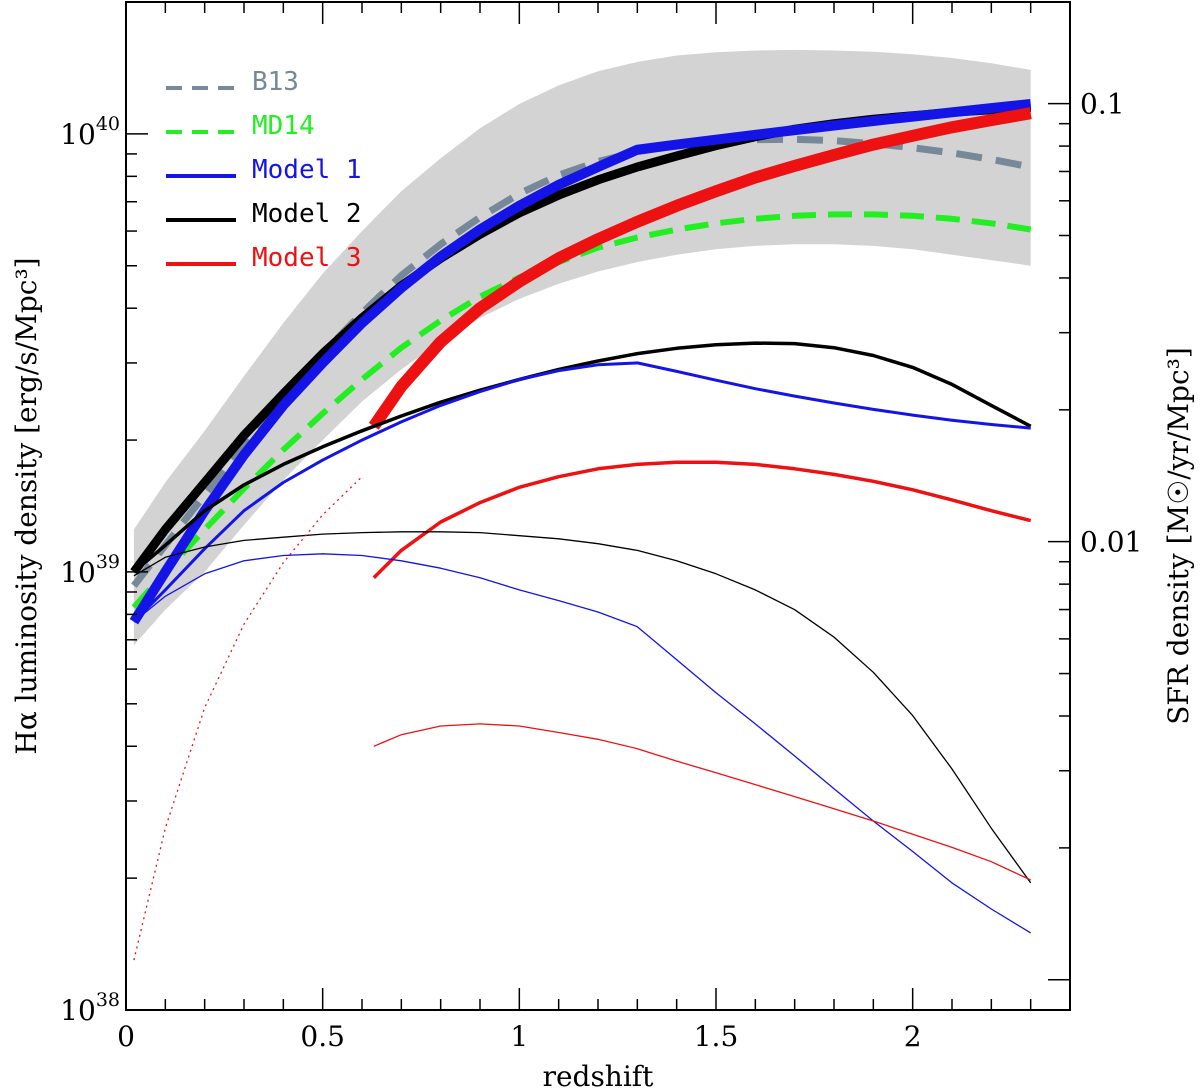  I want to click on y-right-tick-label: 0.1, so click(1102, 104).